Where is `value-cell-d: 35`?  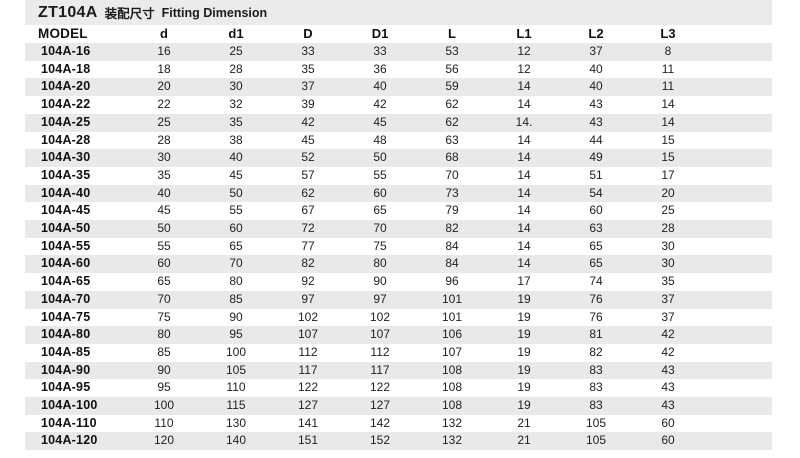
value-cell-d: 35 is located at coordinates (164, 174).